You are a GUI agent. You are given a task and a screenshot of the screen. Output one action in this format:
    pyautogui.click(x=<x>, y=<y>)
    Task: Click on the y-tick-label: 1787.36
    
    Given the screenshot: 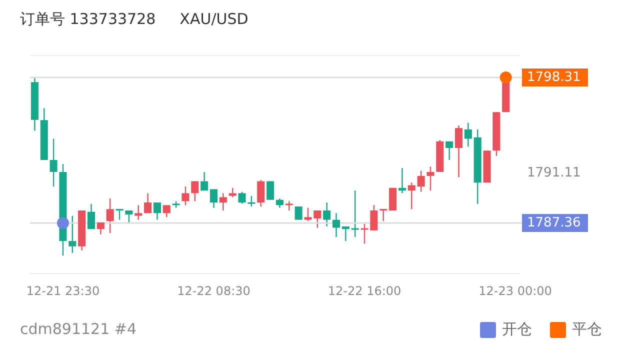 What is the action you would take?
    pyautogui.click(x=554, y=222)
    